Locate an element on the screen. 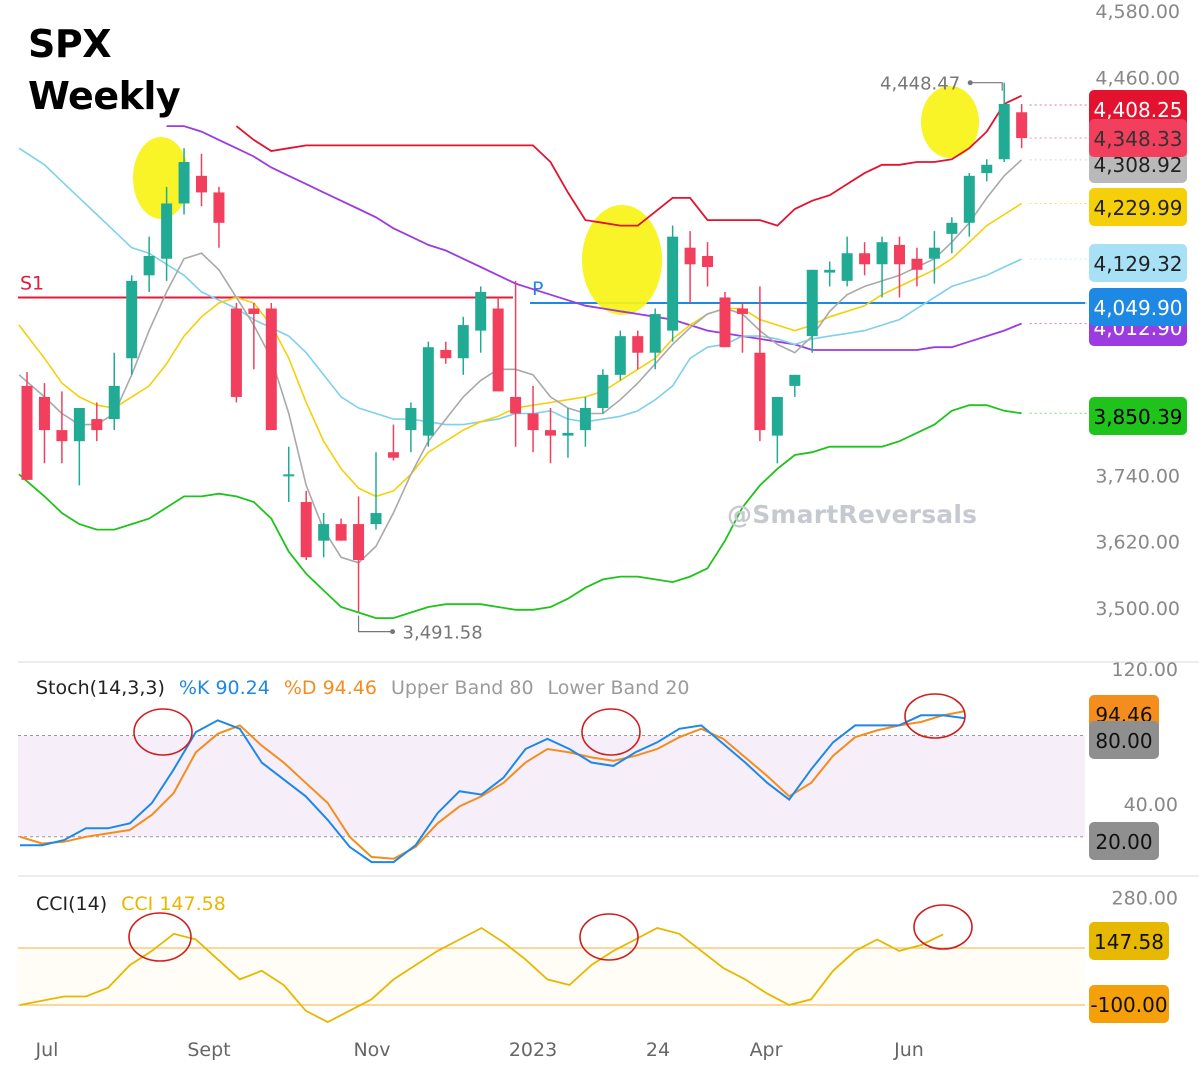 This screenshot has width=1199, height=1071. time-axis-tick: 2023 is located at coordinates (533, 1050).